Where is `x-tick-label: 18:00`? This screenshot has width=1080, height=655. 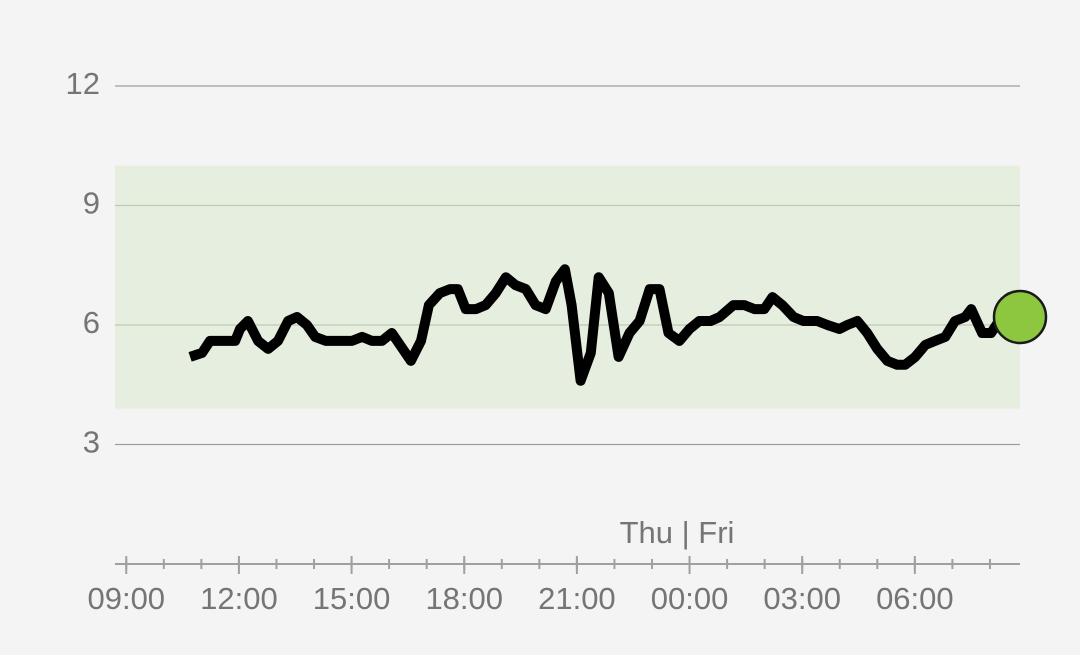
x-tick-label: 18:00 is located at coordinates (464, 598).